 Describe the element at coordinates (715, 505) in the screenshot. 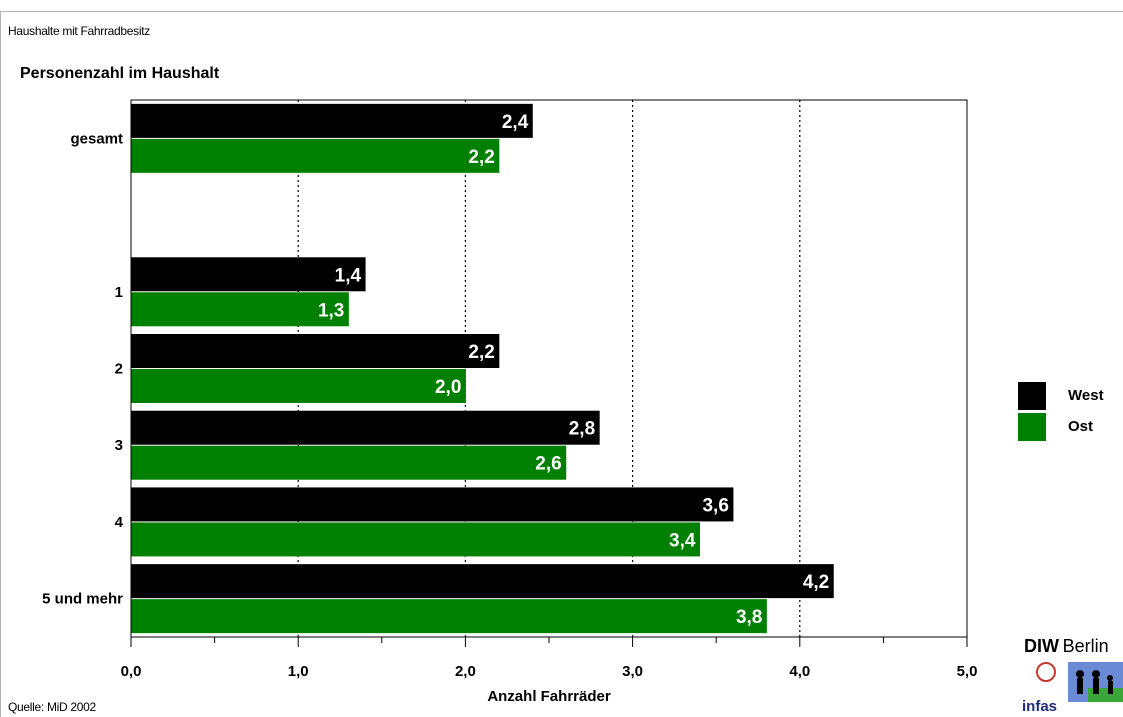

I see `data-label: 3,6` at that location.